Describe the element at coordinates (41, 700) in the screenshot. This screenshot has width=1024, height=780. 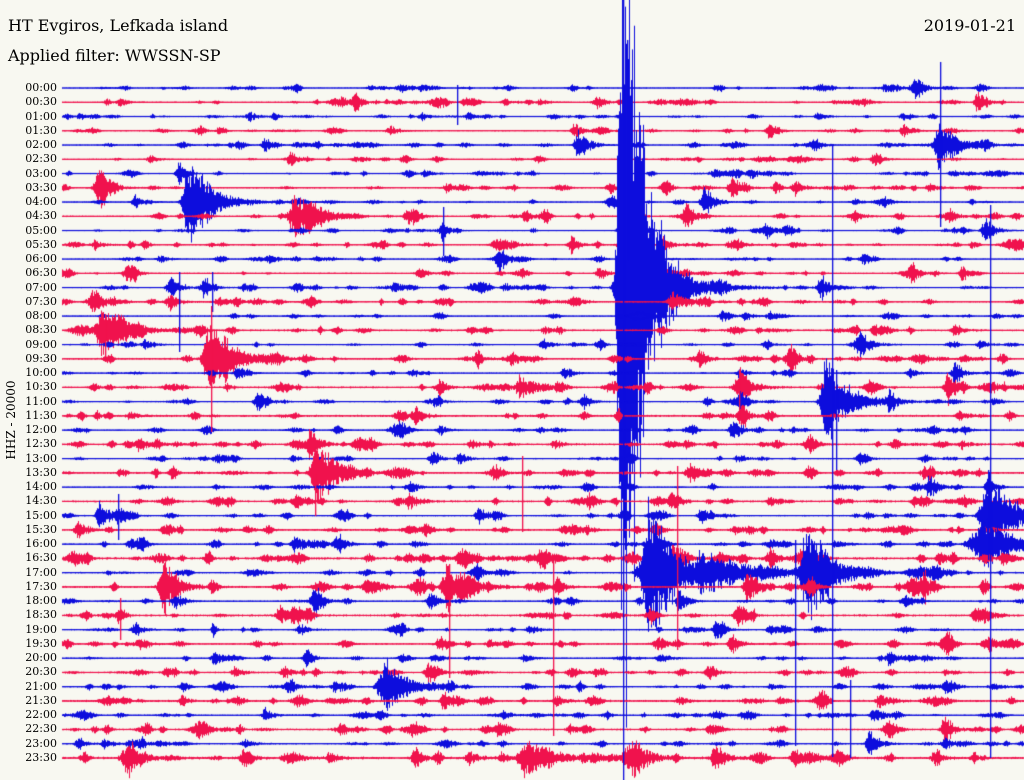
I see `time-label: 21:30` at that location.